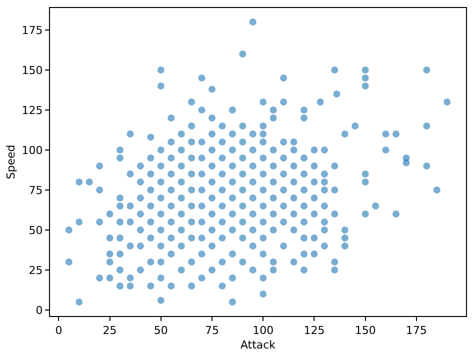  I want to click on x-tick-label: 175, so click(416, 331).